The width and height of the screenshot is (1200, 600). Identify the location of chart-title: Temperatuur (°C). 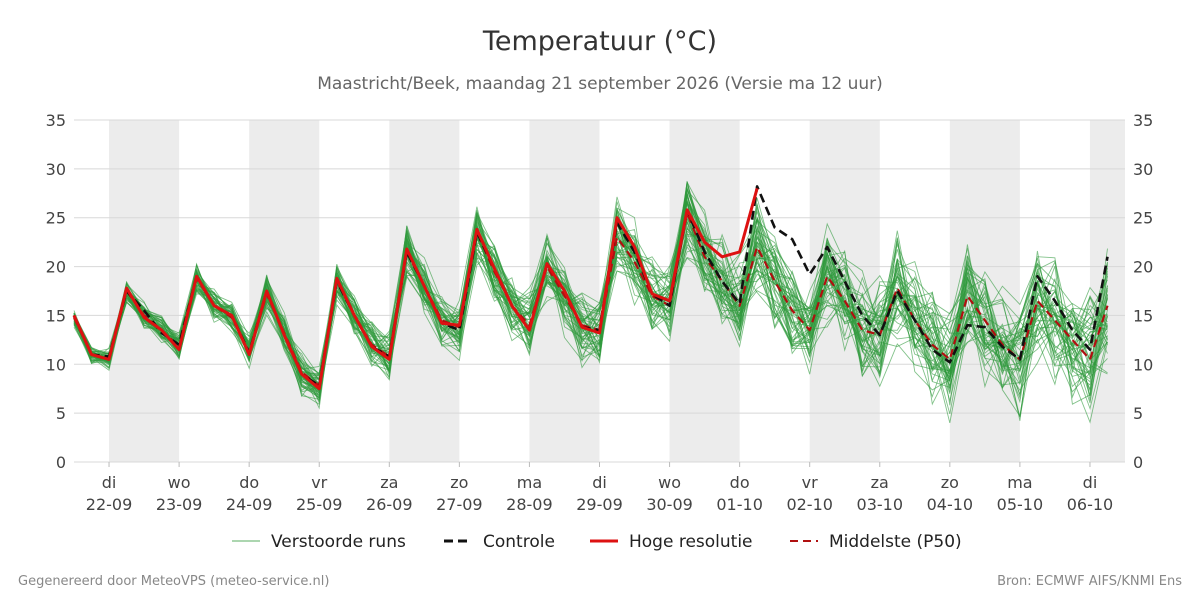
(599, 41).